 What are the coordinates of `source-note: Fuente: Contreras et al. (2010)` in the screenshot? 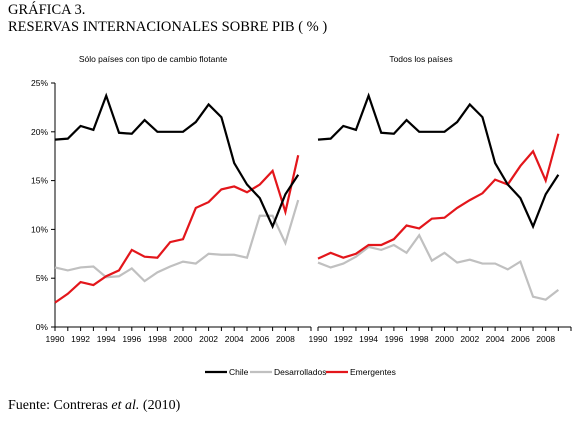 It's located at (94, 406).